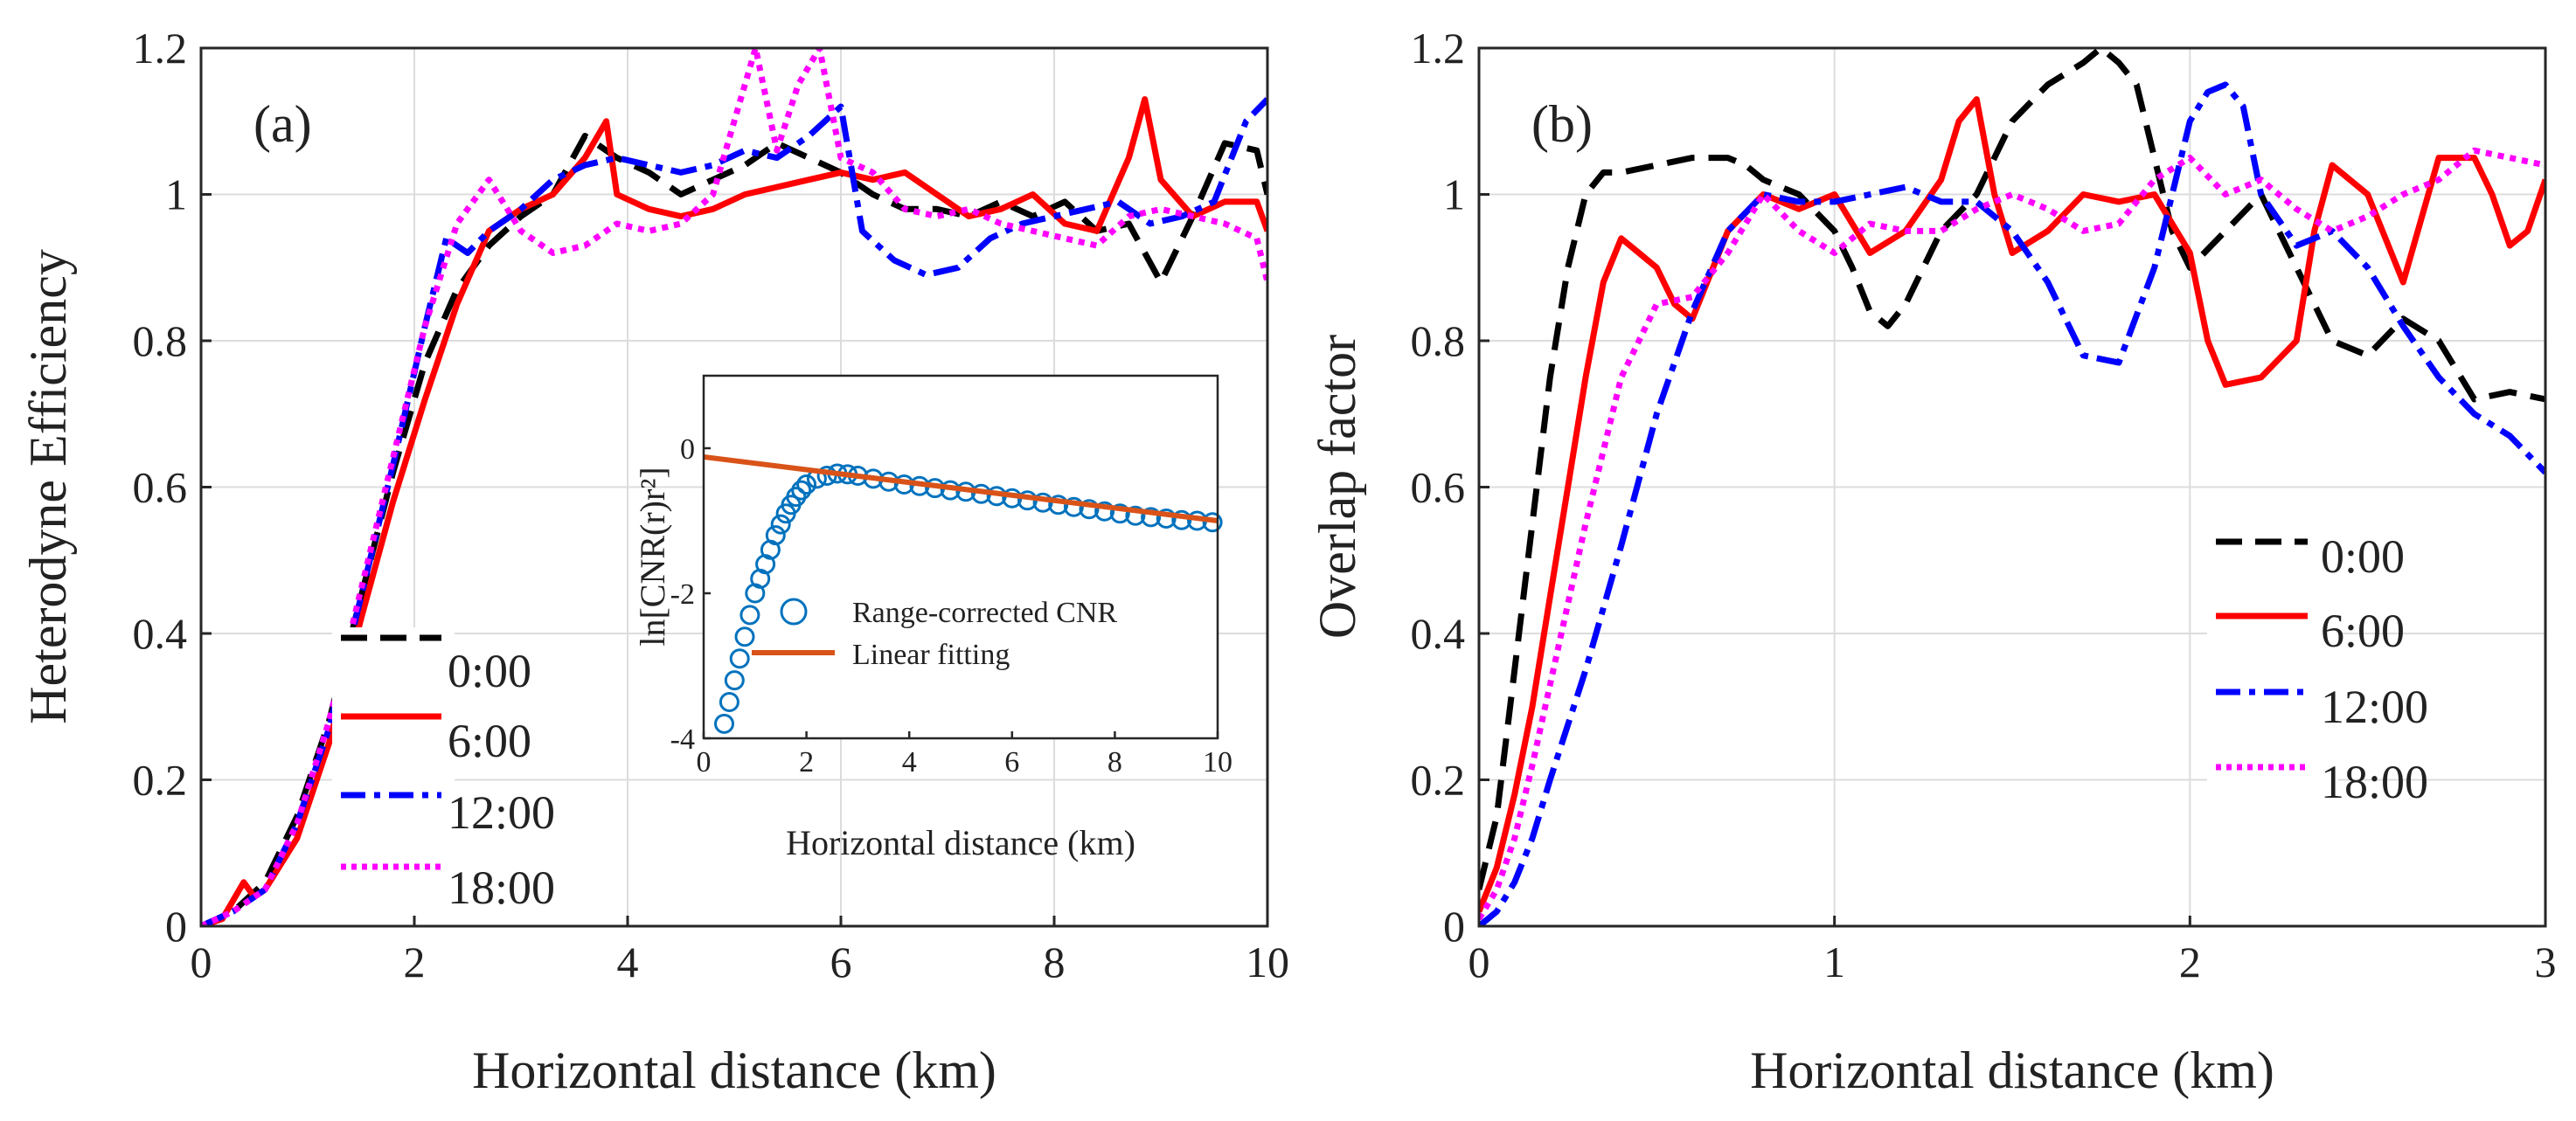 This screenshot has height=1121, width=2576. I want to click on inset-ytick-label: 0, so click(687, 449).